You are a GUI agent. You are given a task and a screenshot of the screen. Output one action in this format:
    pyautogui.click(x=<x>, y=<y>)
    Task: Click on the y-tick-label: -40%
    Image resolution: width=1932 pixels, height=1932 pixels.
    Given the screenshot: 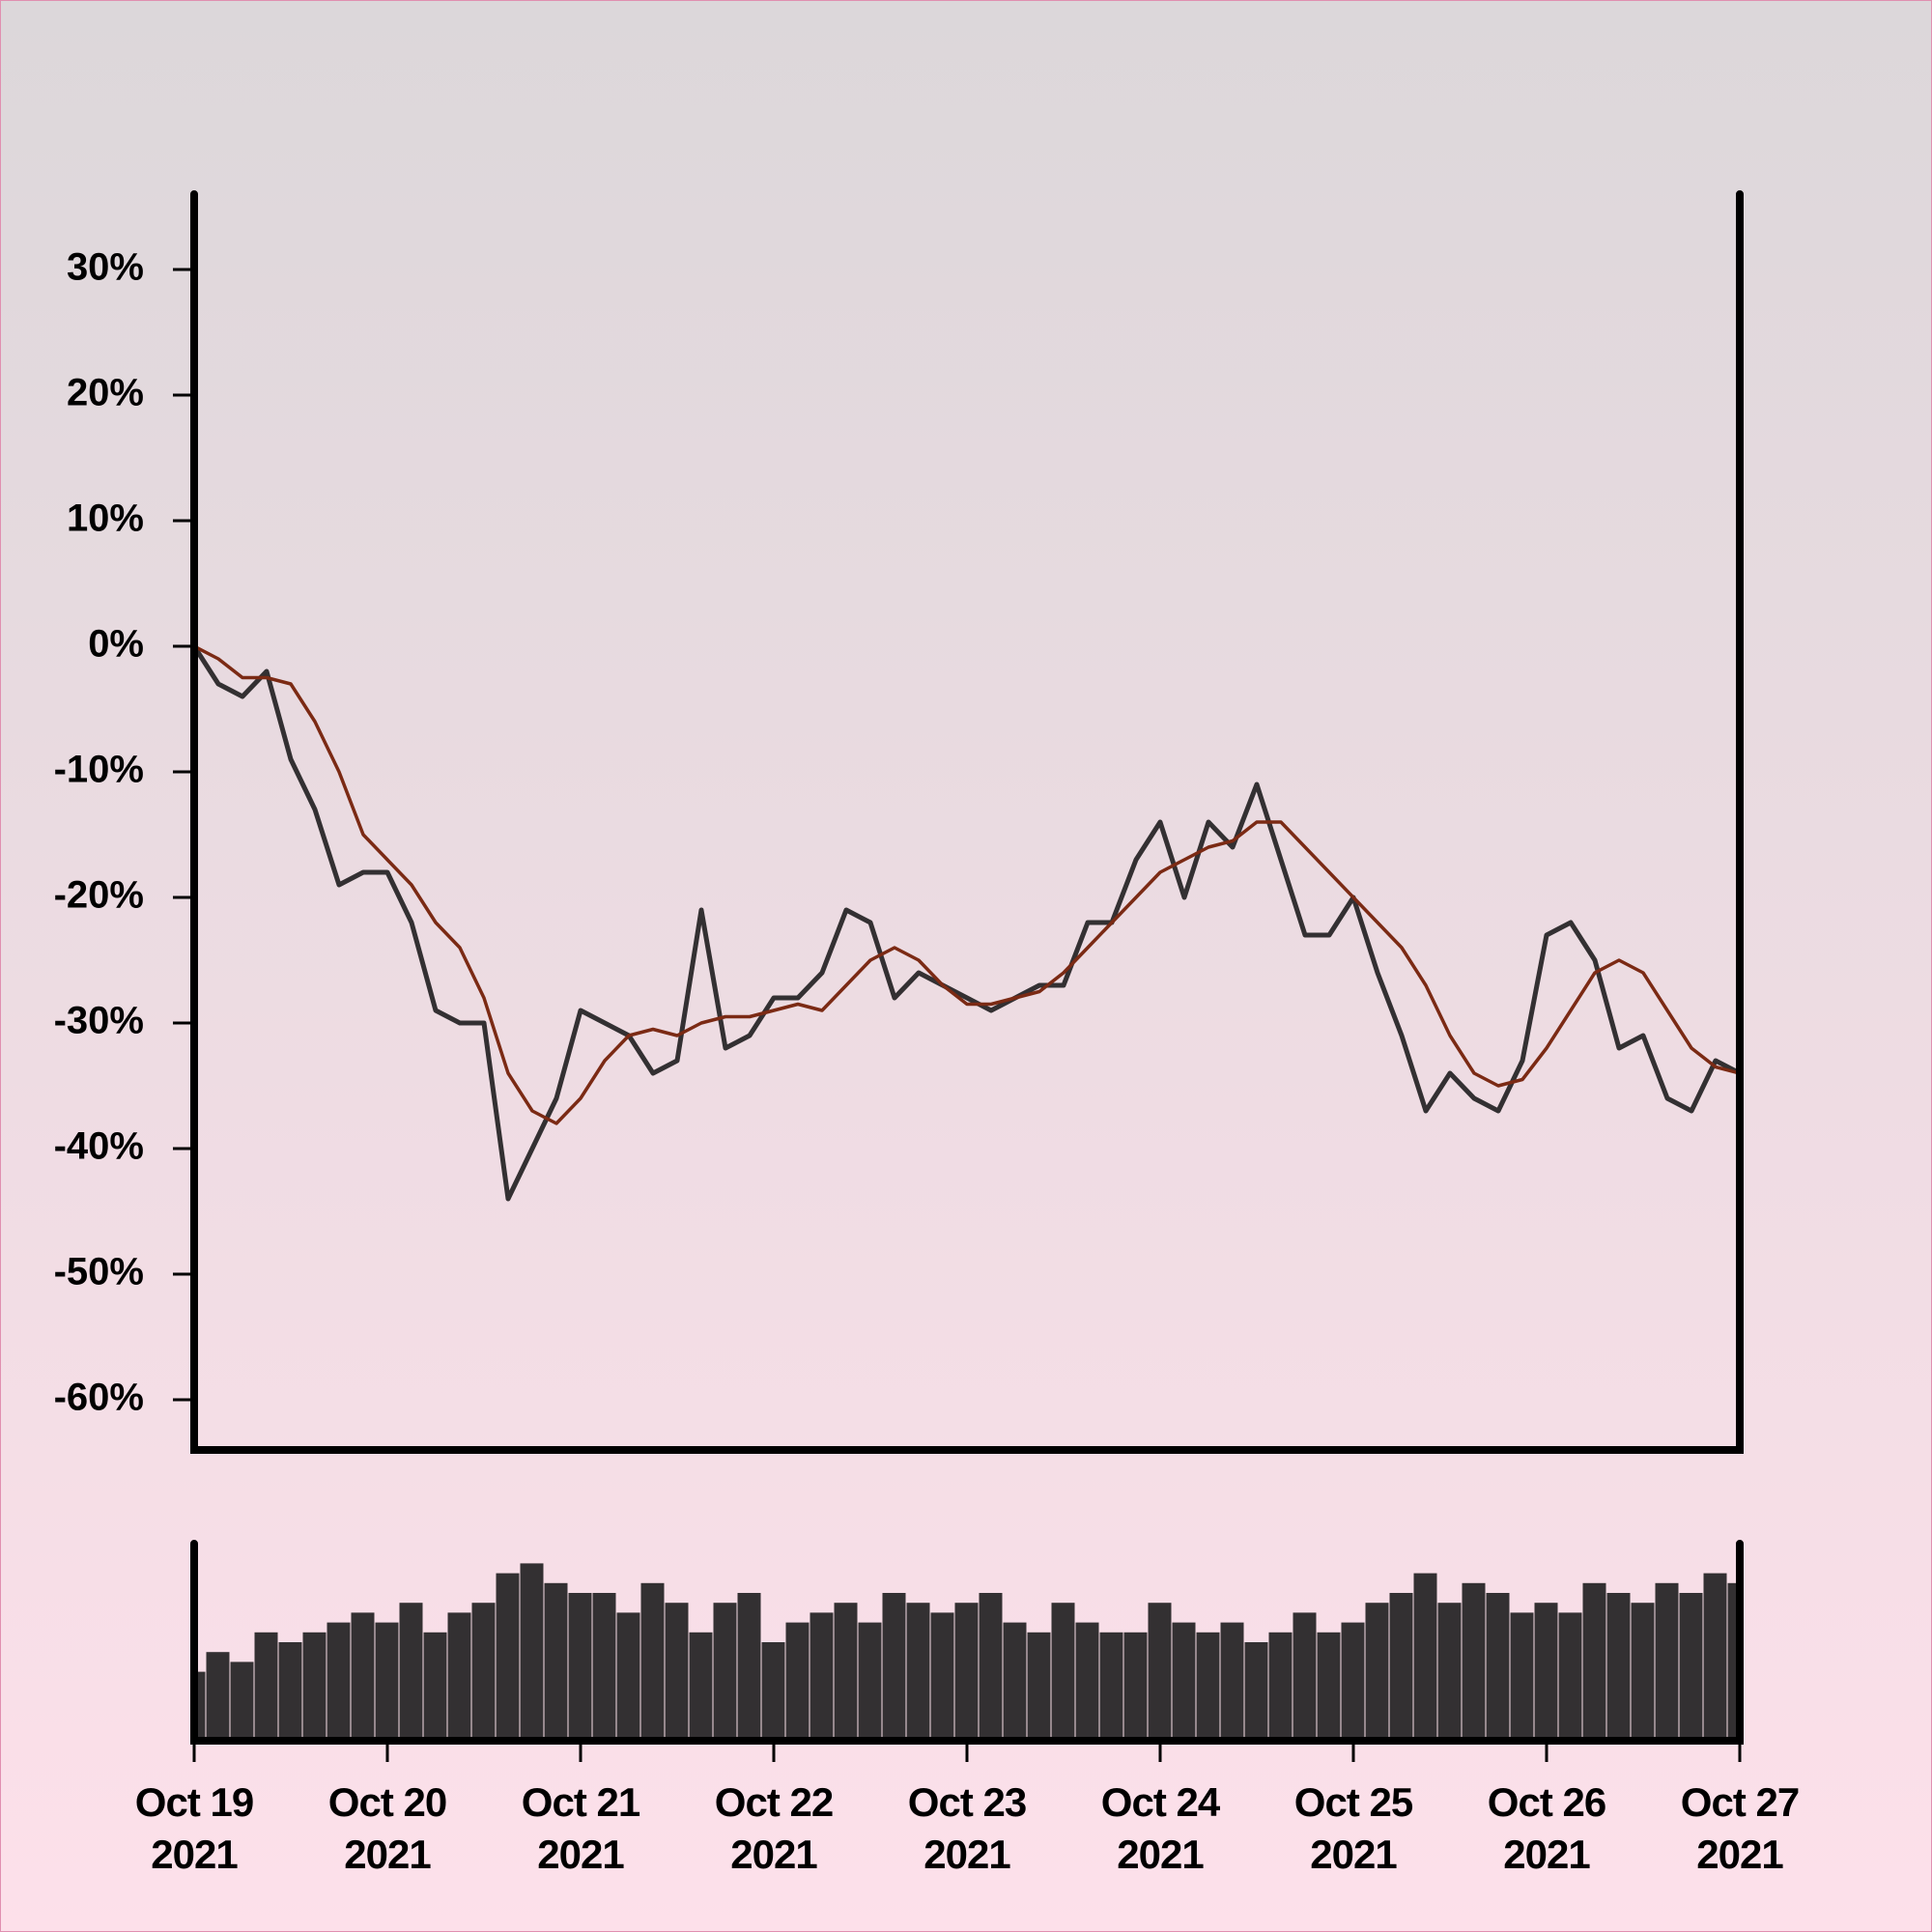 What is the action you would take?
    pyautogui.click(x=99, y=1146)
    